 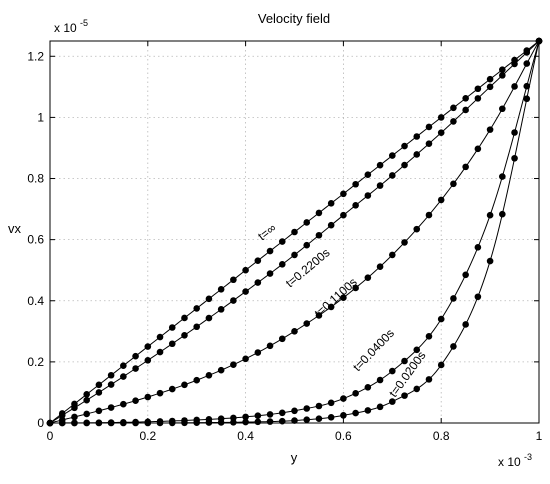 I want to click on y-tick-label: 0.8, so click(x=35, y=179).